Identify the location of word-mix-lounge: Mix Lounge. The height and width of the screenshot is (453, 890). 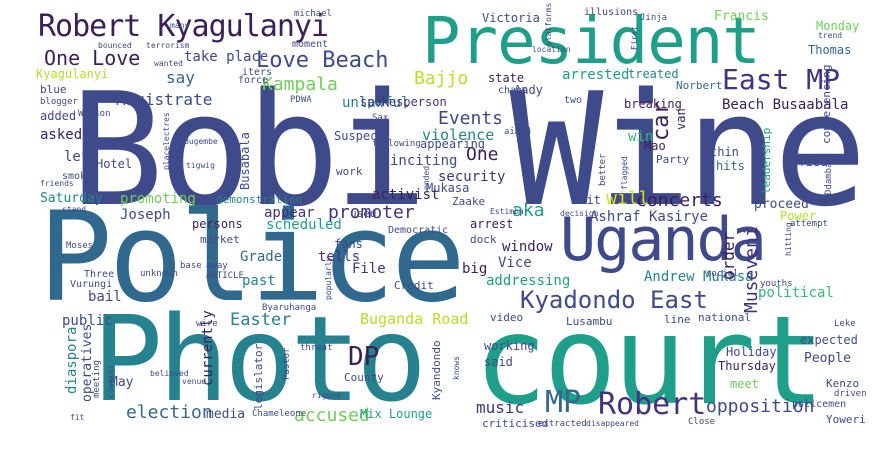
(396, 414).